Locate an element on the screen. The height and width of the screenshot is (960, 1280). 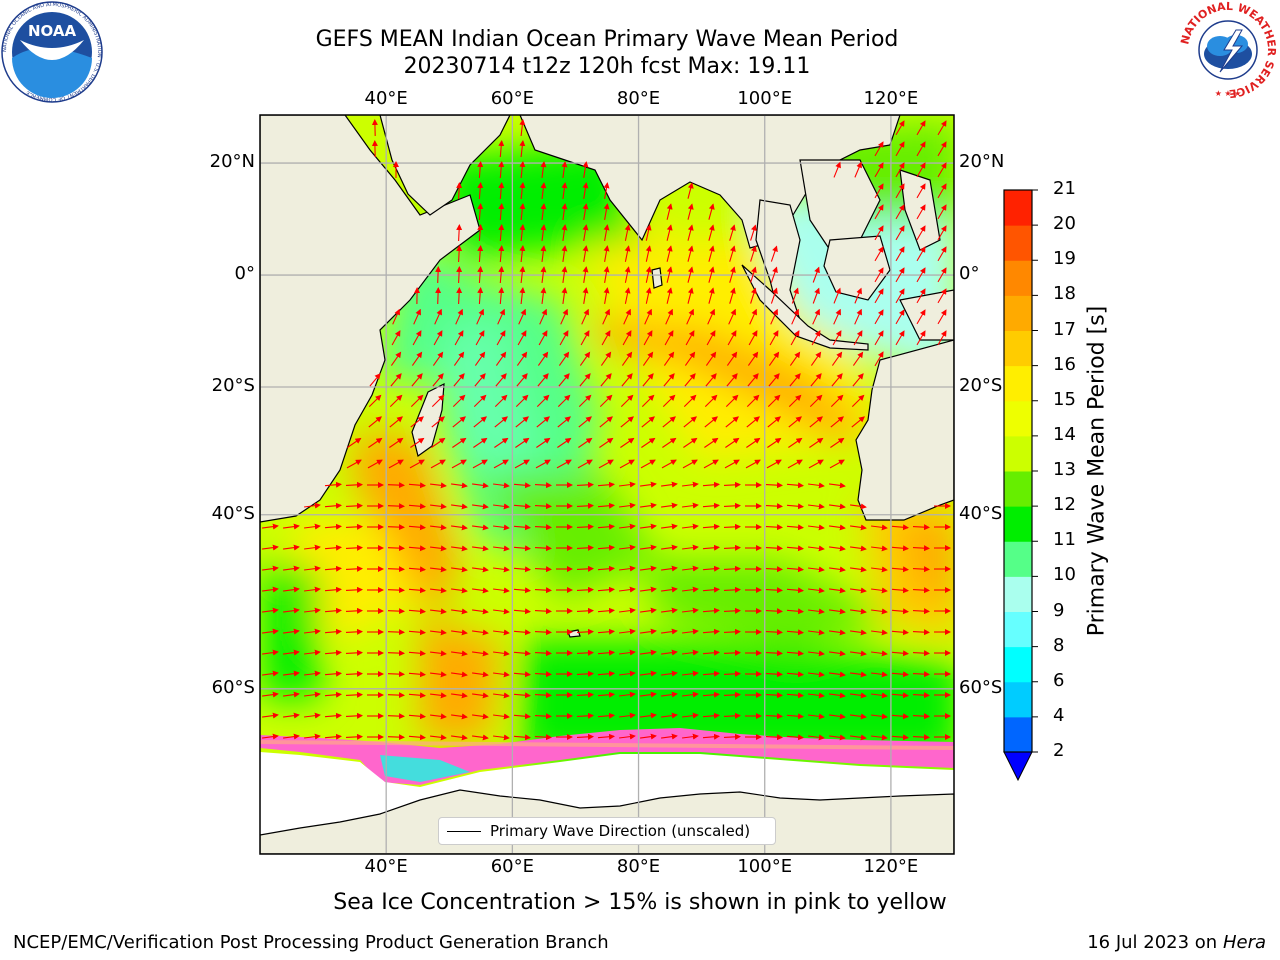
colorbar-tick-label: 10 is located at coordinates (1064, 575).